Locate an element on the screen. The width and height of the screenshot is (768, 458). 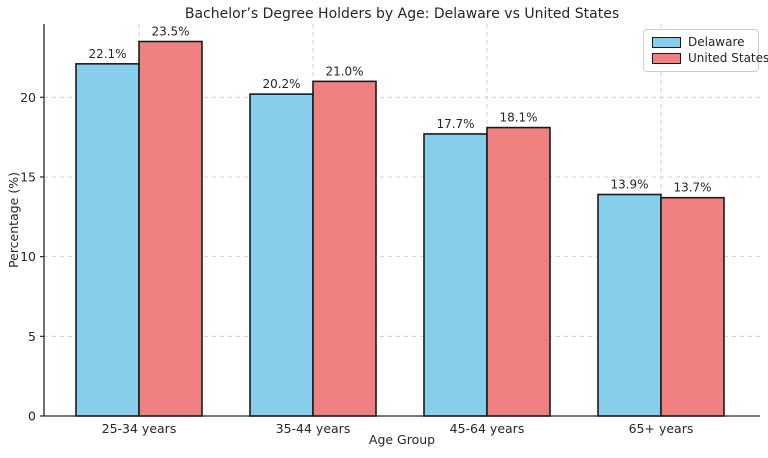
bar-value-label: 21.0% is located at coordinates (344, 71).